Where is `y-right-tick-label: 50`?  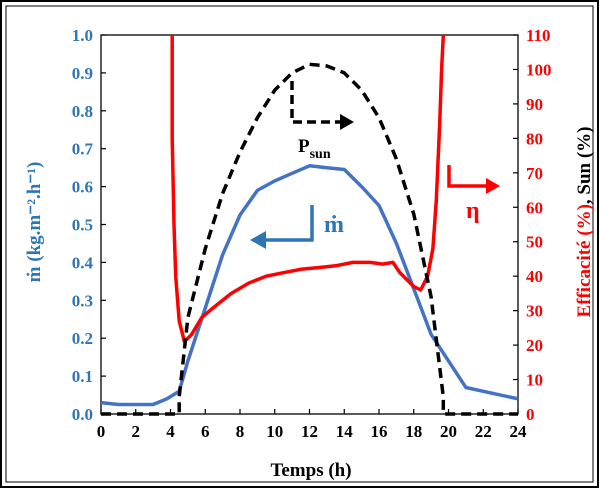
y-right-tick-label: 50 is located at coordinates (534, 242).